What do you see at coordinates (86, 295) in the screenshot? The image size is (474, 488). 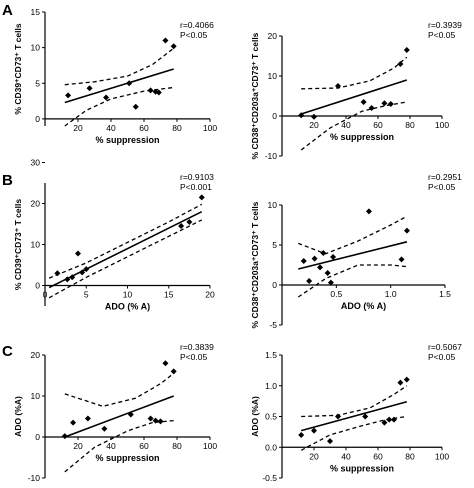 I see `x-tick-label: 5` at bounding box center [86, 295].